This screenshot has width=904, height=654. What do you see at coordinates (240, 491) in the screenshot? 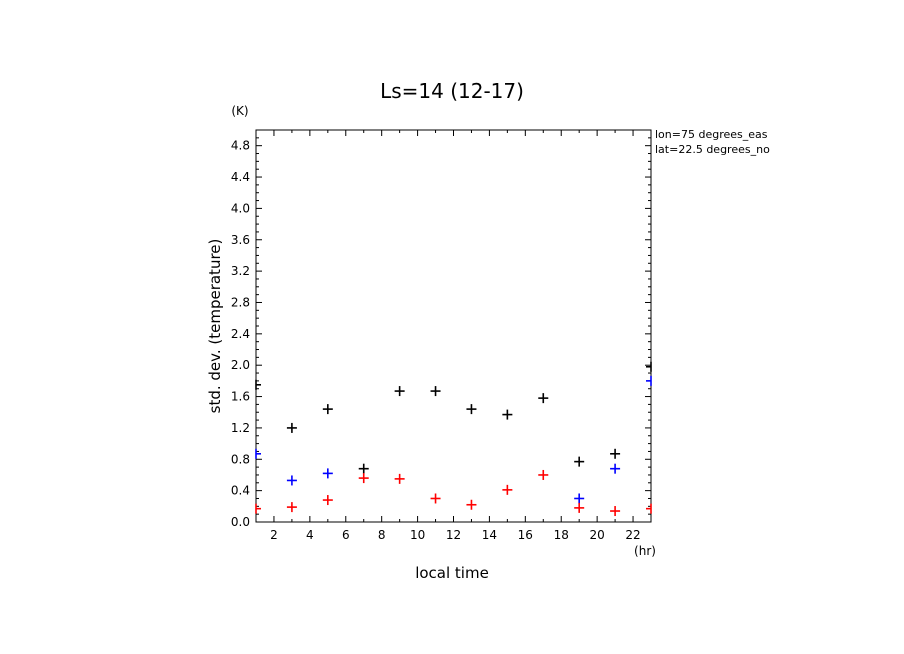
I see `y-tick-label: 0.4` at bounding box center [240, 491].